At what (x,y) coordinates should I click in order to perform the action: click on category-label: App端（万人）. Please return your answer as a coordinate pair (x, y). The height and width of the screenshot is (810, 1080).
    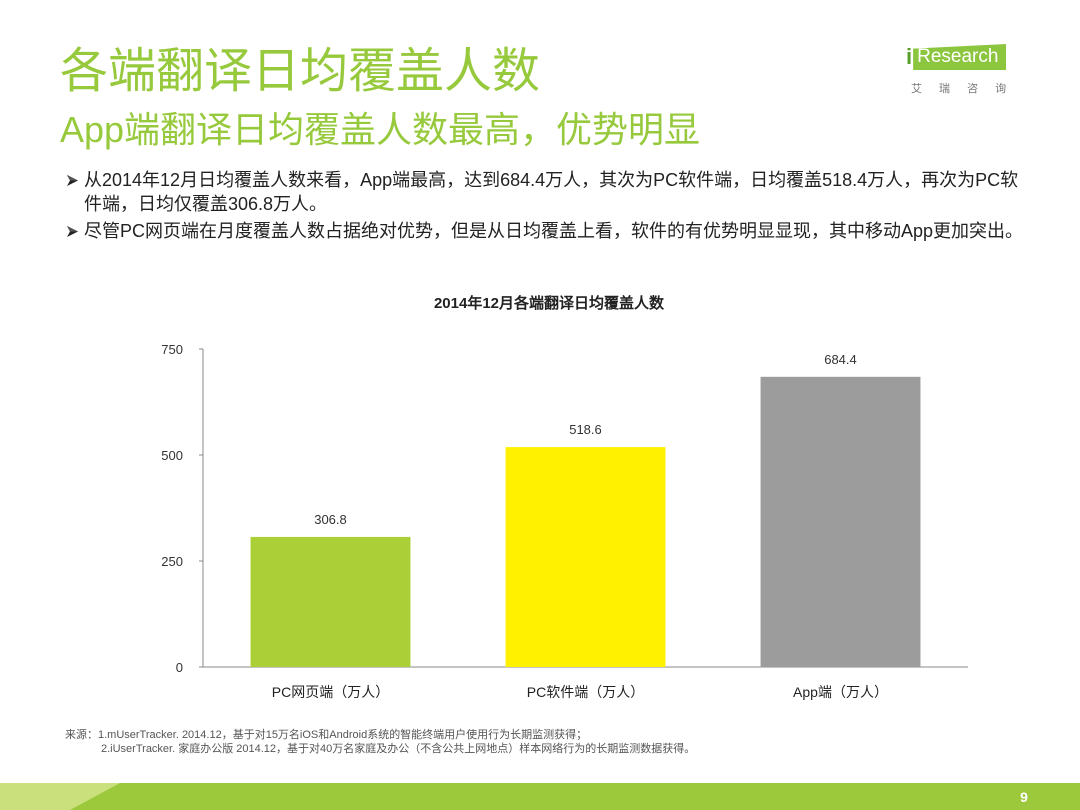
    Looking at the image, I should click on (840, 692).